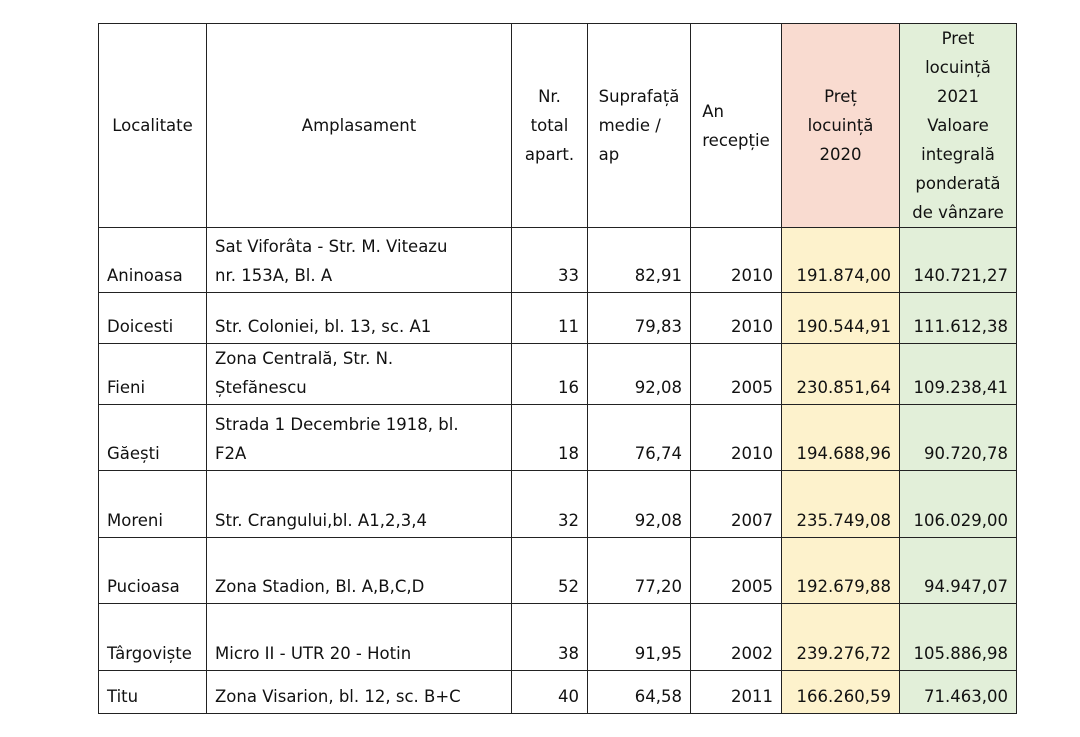  Describe the element at coordinates (958, 637) in the screenshot. I see `cell-pret-2021: 105.886,98` at that location.